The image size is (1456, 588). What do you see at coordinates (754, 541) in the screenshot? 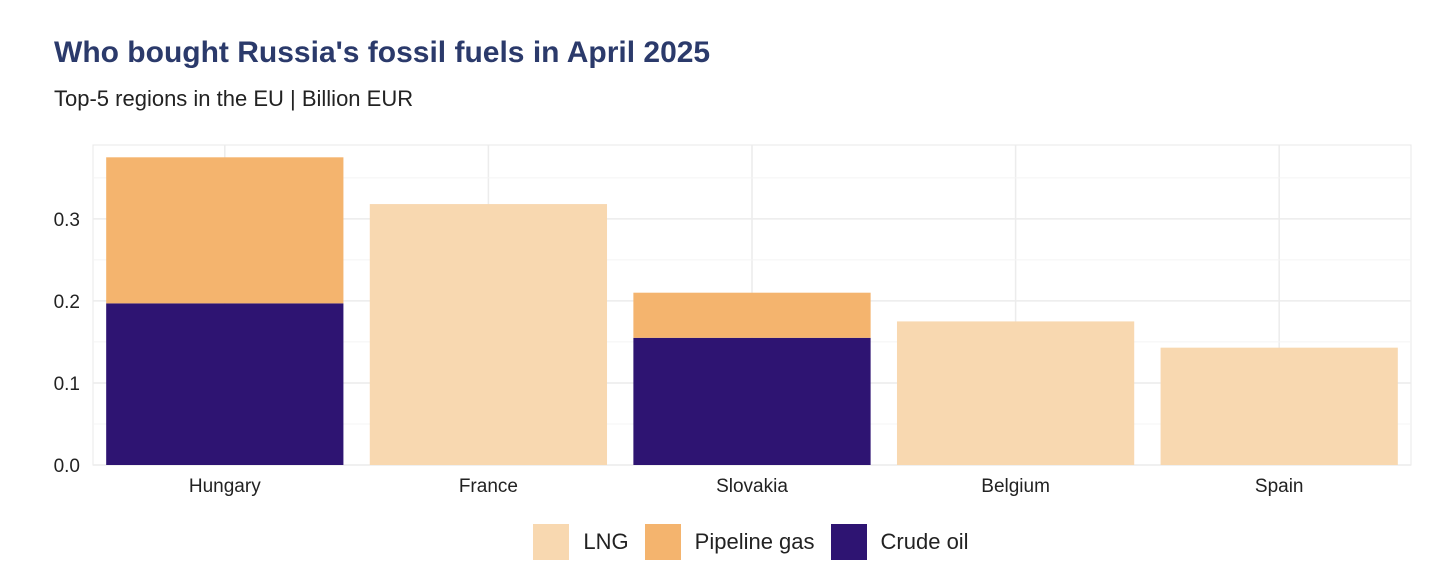
I see `legend-label: Pipeline gas` at bounding box center [754, 541].